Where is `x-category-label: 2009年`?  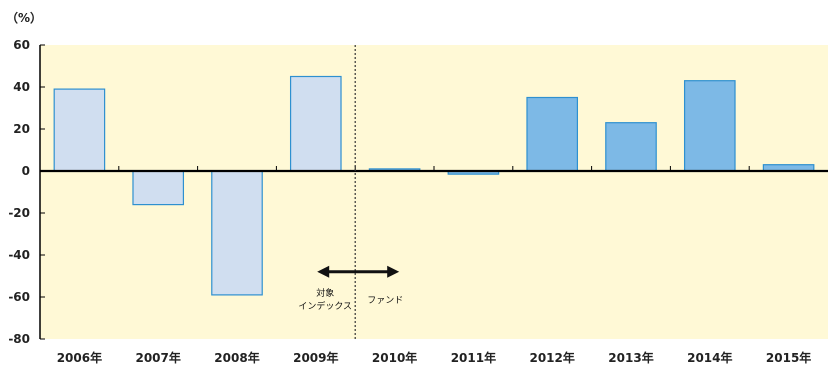
x-category-label: 2009年 is located at coordinates (315, 357).